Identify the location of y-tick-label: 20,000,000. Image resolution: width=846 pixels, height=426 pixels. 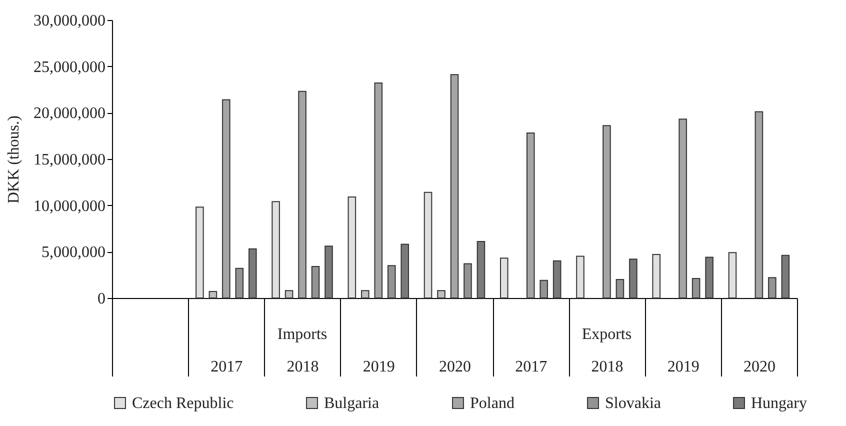
(70, 113).